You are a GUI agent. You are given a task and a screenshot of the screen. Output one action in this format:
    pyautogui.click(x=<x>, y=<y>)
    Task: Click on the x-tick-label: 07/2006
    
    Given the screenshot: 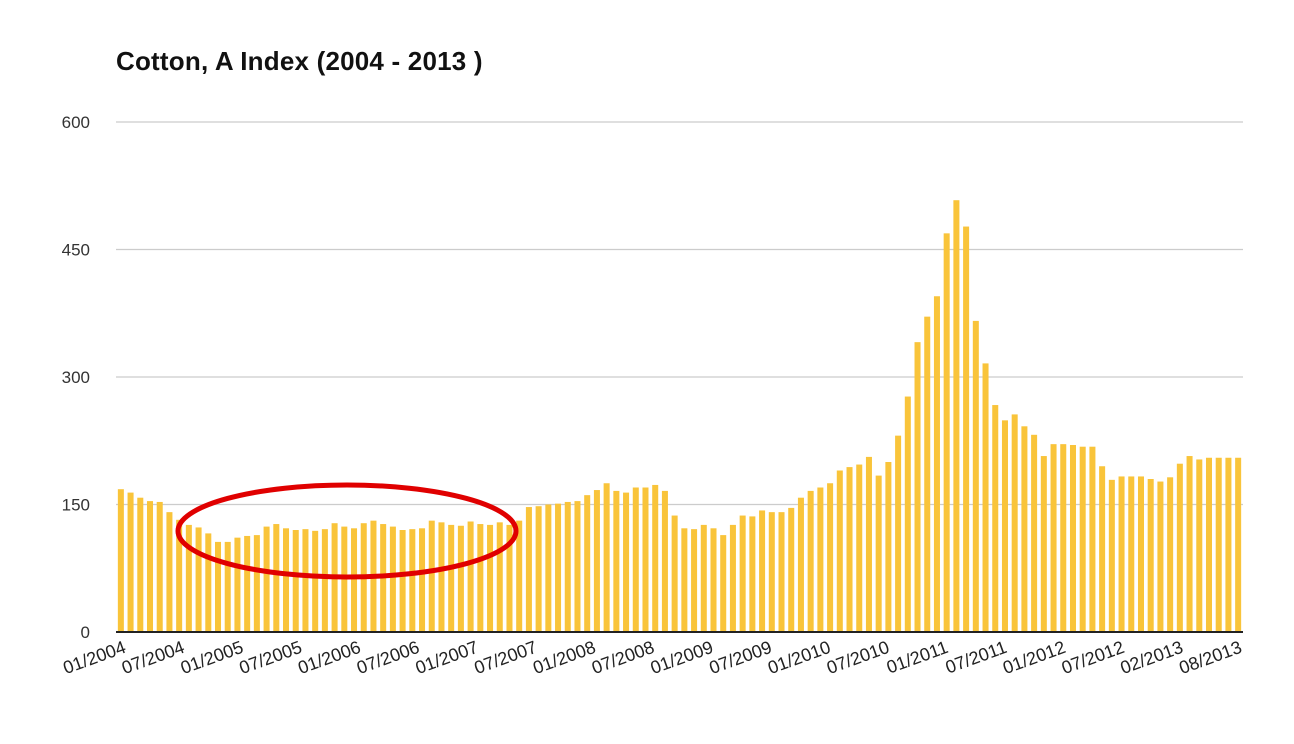 What is the action you would take?
    pyautogui.click(x=388, y=657)
    